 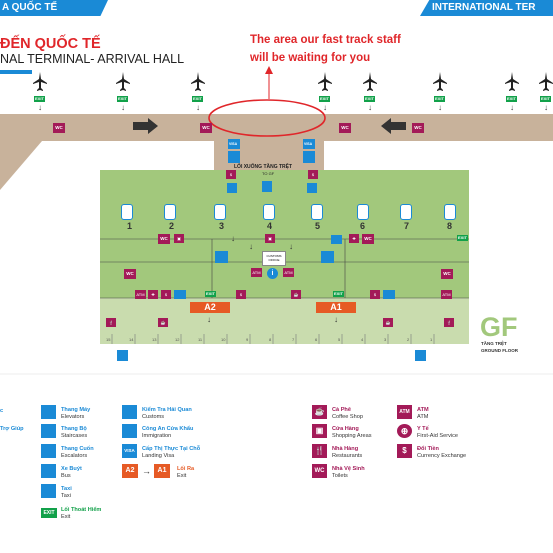 I want to click on legend-label-vi: Xe Buýt, so click(x=71, y=469).